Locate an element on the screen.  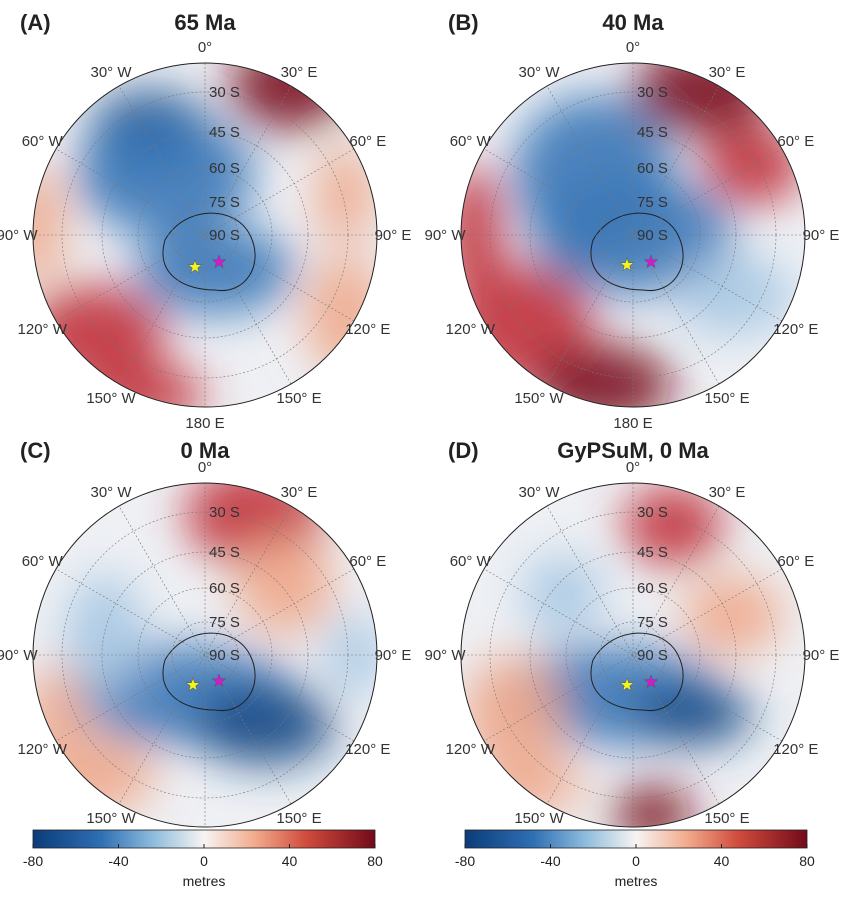
panel-label: (D) is located at coordinates (463, 450).